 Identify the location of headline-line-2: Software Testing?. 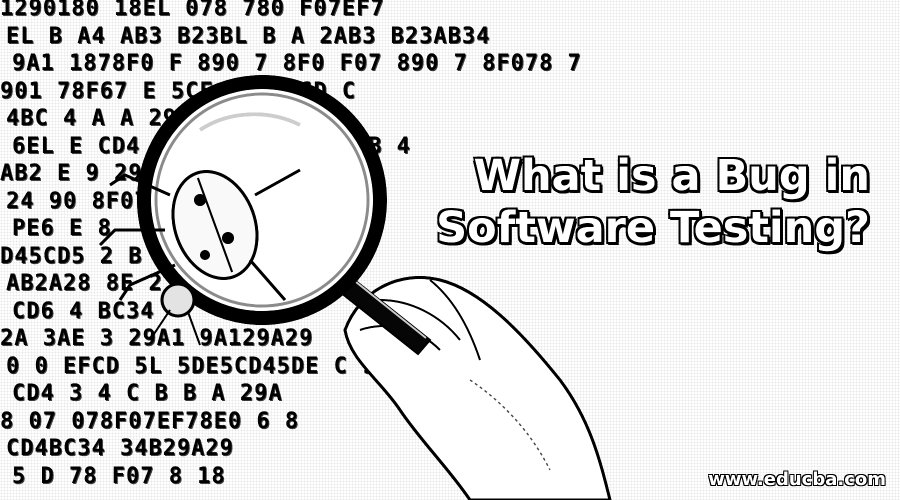
(653, 228).